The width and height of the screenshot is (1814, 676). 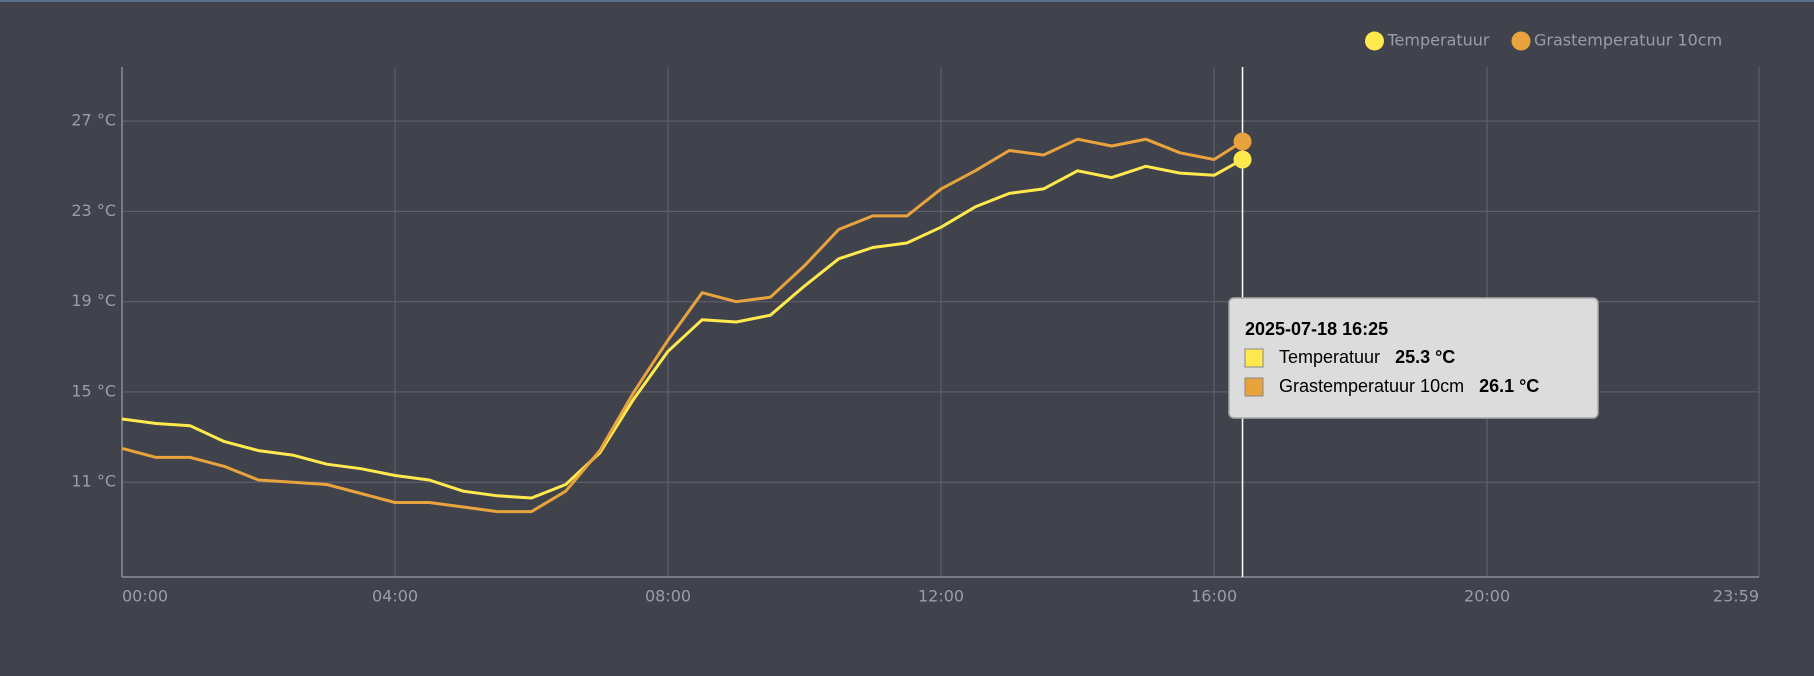 What do you see at coordinates (1628, 40) in the screenshot?
I see `legend-label: Grastemperatuur 10cm` at bounding box center [1628, 40].